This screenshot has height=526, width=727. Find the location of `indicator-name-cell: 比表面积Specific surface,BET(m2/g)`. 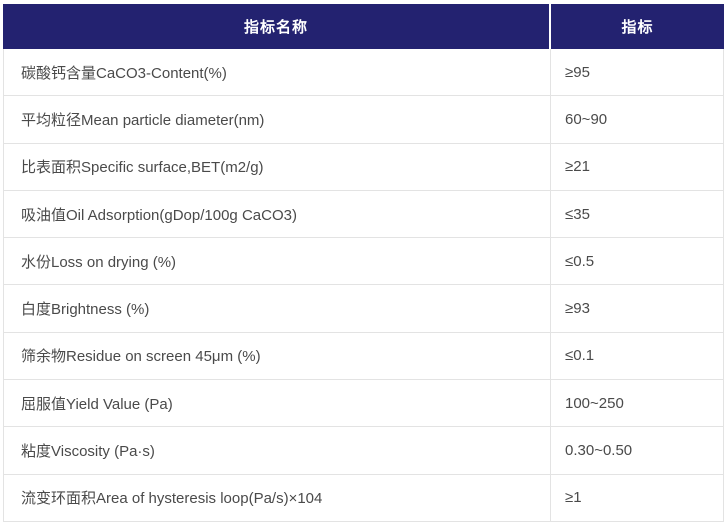

indicator-name-cell: 比表面积Specific surface,BET(m2/g) is located at coordinates (277, 166).